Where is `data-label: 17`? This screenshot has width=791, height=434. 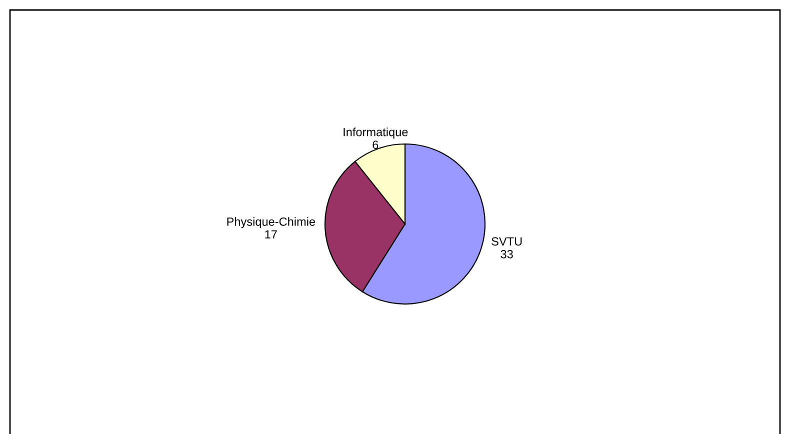 data-label: 17 is located at coordinates (271, 234).